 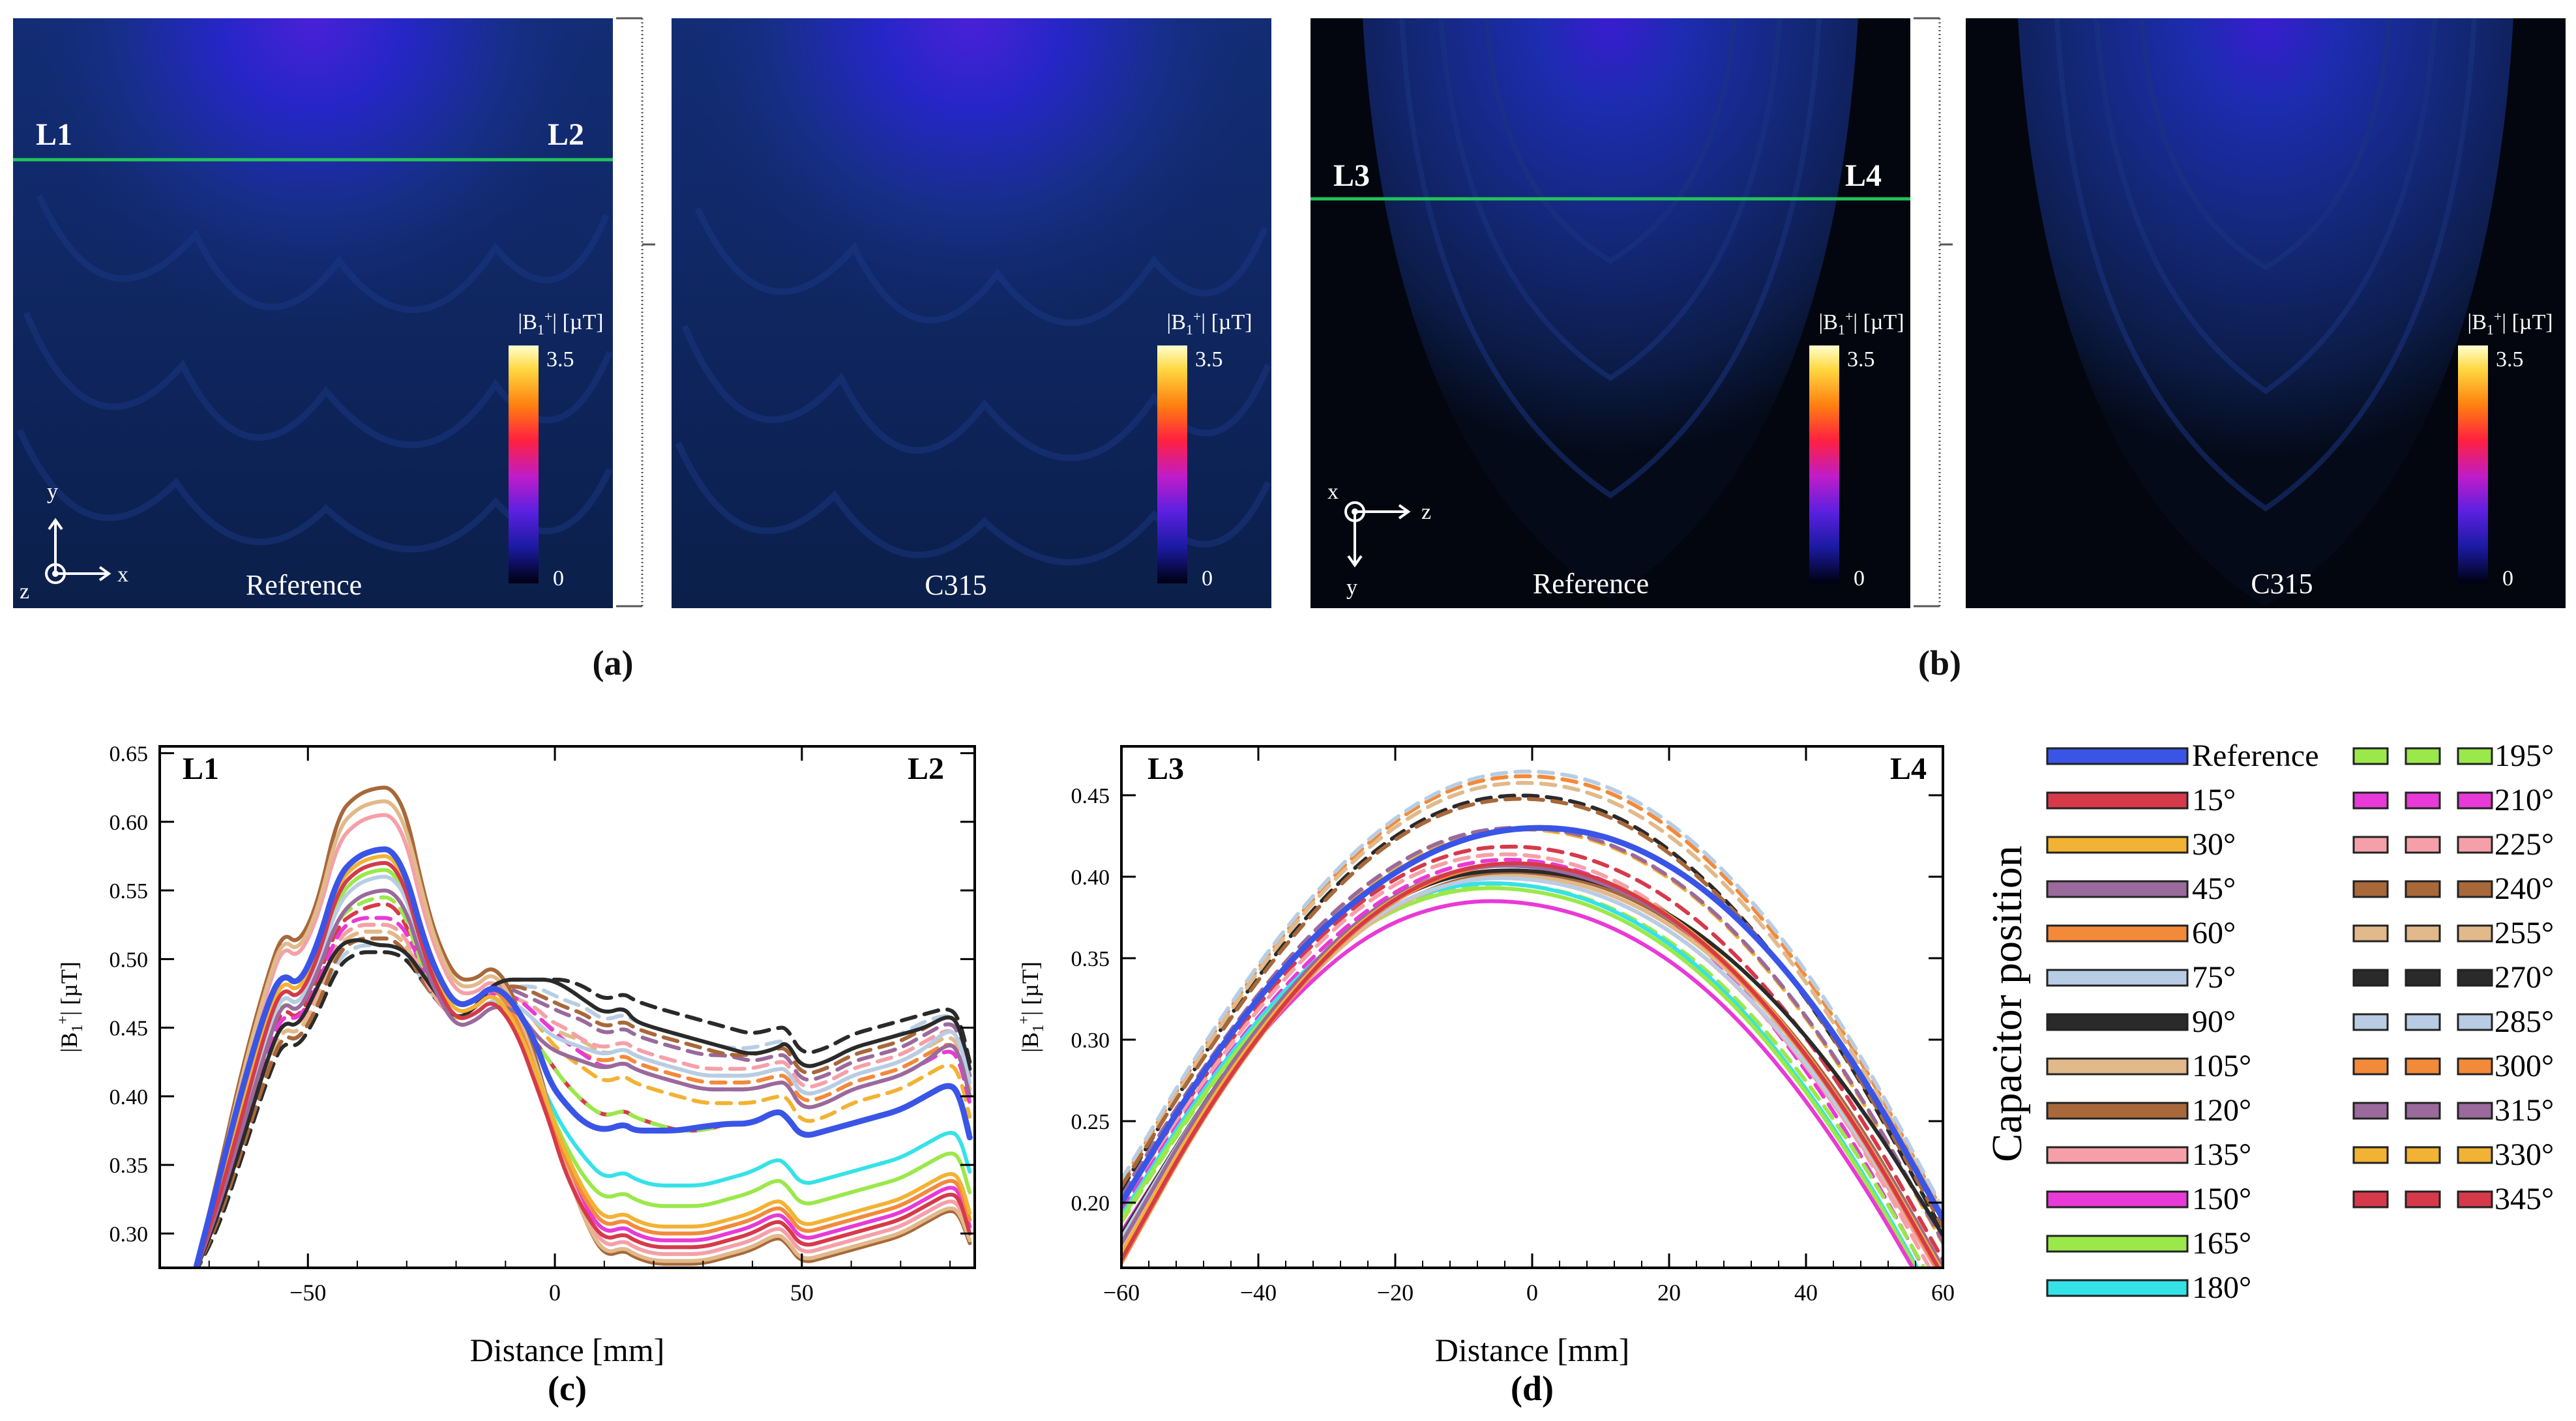 What do you see at coordinates (2141, 844) in the screenshot?
I see `legend-item-30deg: 30°` at bounding box center [2141, 844].